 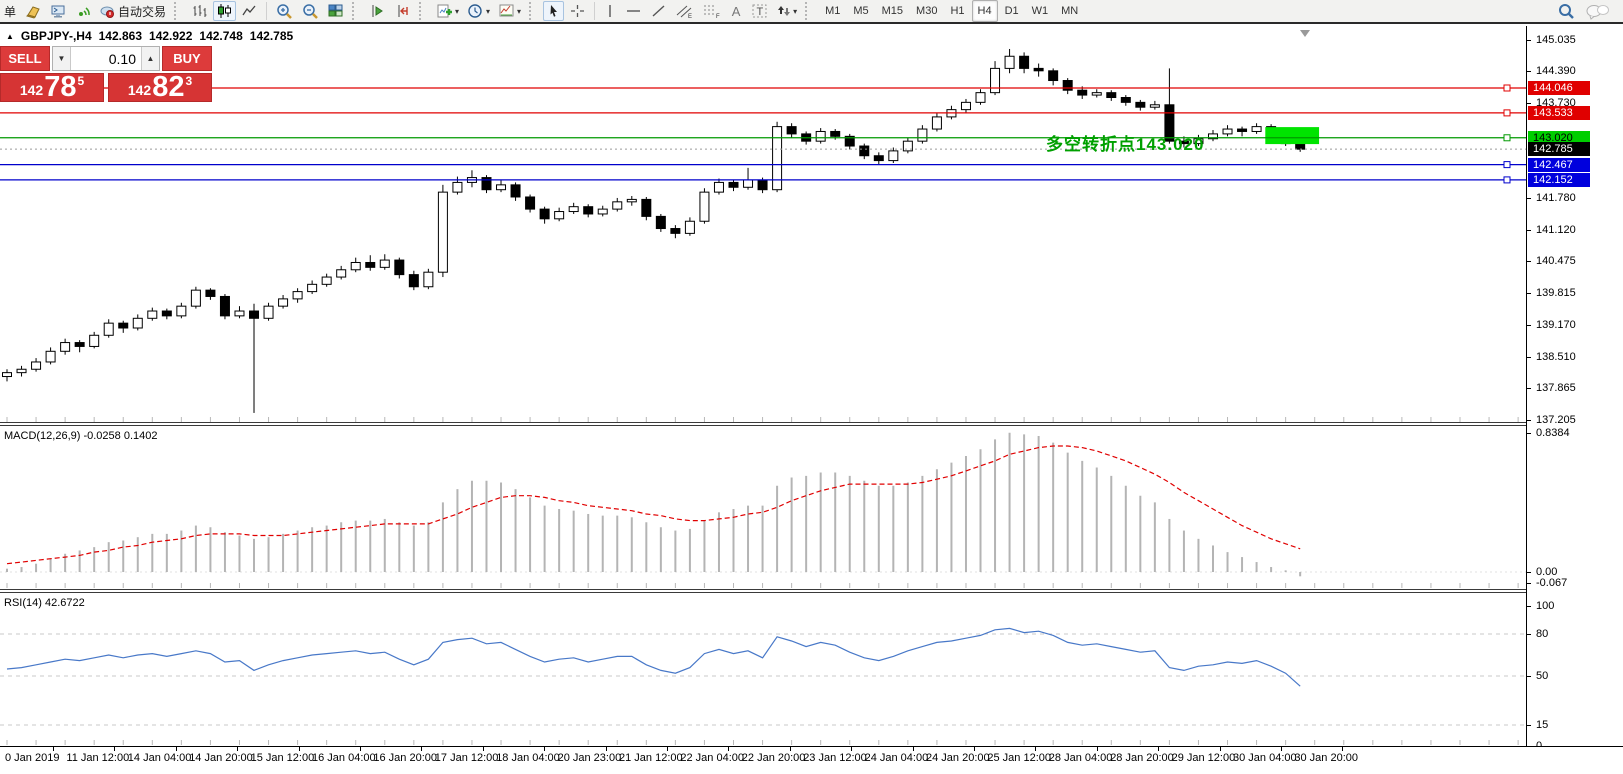 What do you see at coordinates (150, 58) in the screenshot?
I see `volume-increase-button: ▲` at bounding box center [150, 58].